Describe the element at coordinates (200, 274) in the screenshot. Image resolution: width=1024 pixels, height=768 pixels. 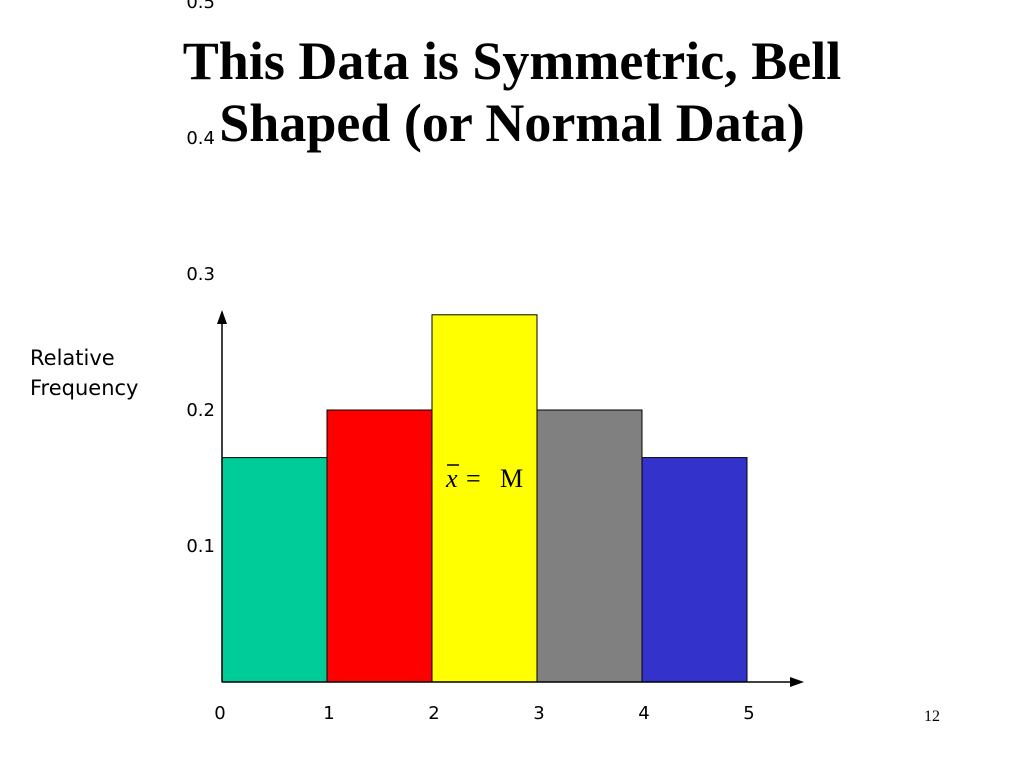
I see `y-tick-label: 0.3` at that location.